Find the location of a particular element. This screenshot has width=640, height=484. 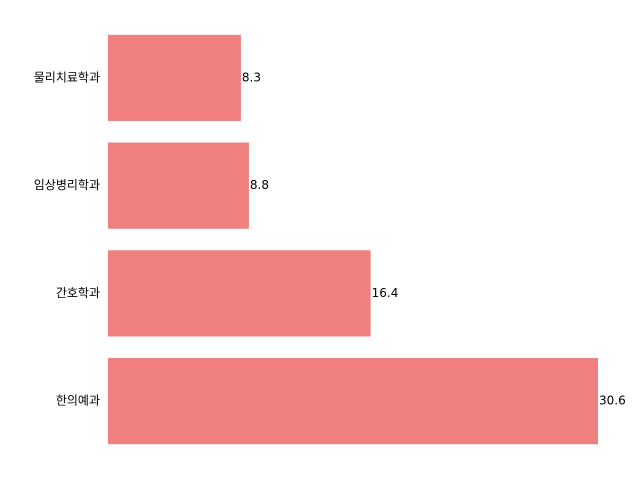

y-tick-label: 물리치료학과 is located at coordinates (67, 77).